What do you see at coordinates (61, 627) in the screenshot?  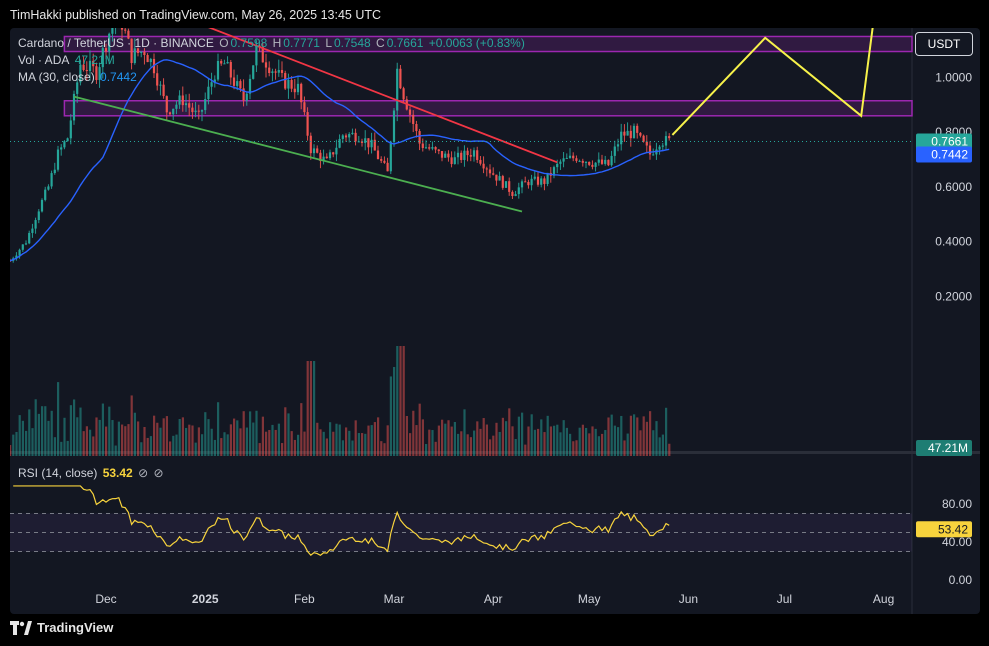 I see `footer-brand: TradingView` at bounding box center [61, 627].